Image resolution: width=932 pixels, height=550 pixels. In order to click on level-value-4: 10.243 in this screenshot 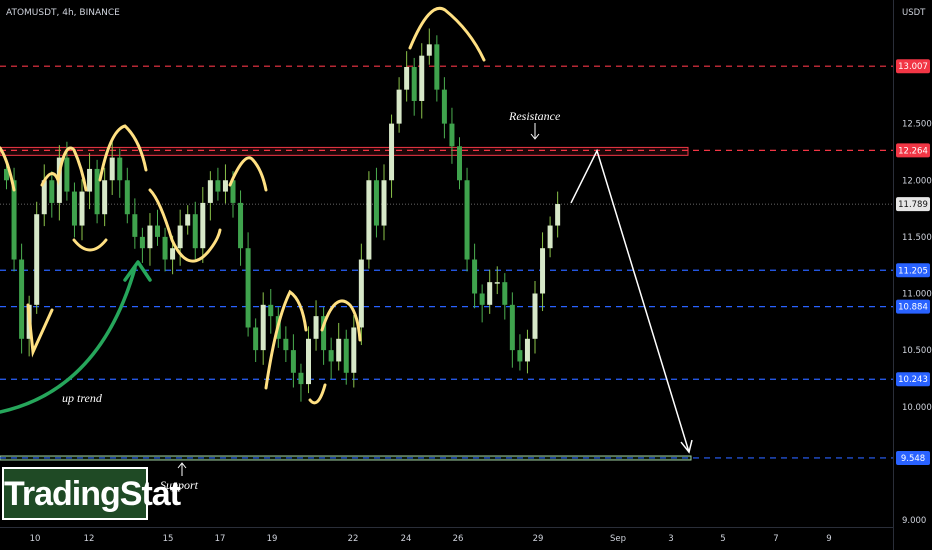, I will do `click(913, 380)`.